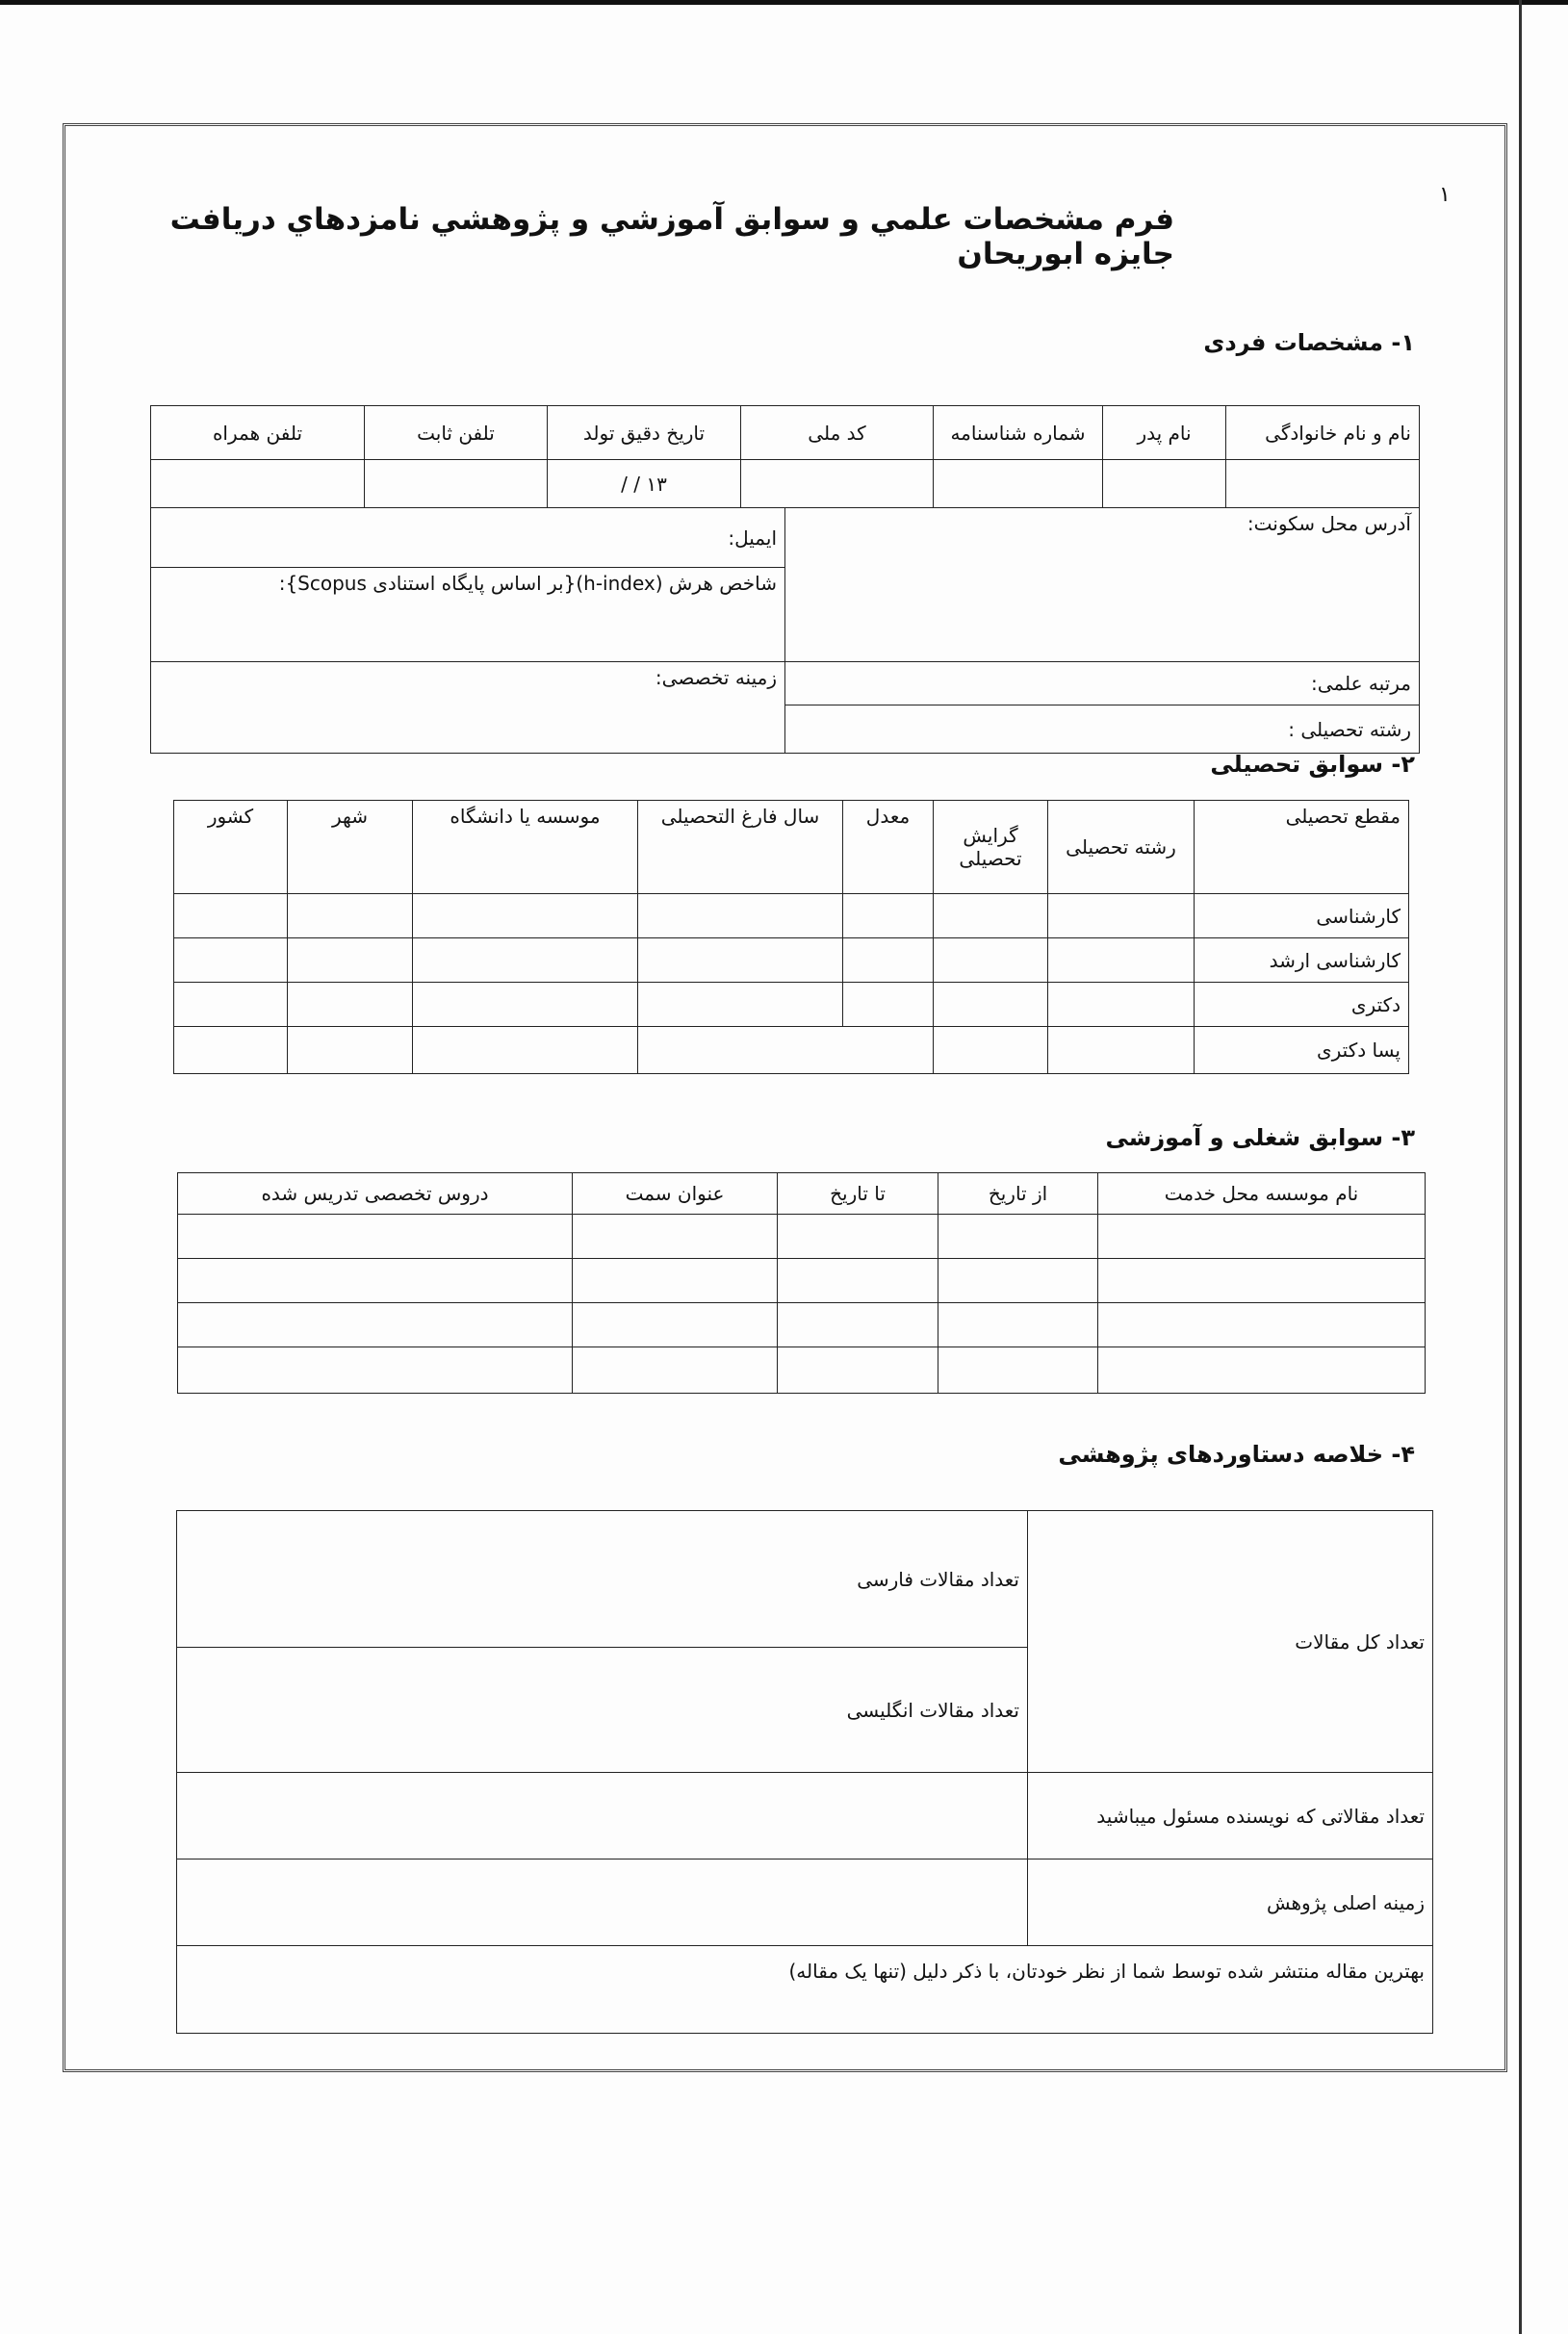 The image size is (1568, 2334). What do you see at coordinates (467, 537) in the screenshot?
I see `email-field: ایمیل:` at bounding box center [467, 537].